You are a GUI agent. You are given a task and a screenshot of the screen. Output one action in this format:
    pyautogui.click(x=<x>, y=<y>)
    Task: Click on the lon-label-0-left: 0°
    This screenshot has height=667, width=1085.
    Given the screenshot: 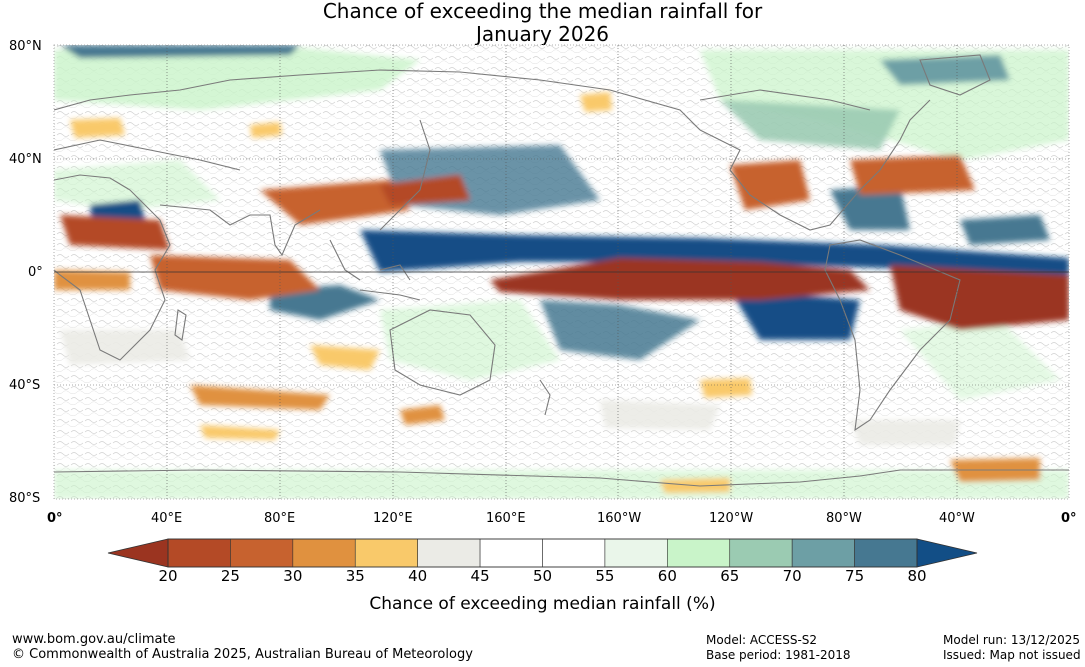 What is the action you would take?
    pyautogui.click(x=55, y=518)
    